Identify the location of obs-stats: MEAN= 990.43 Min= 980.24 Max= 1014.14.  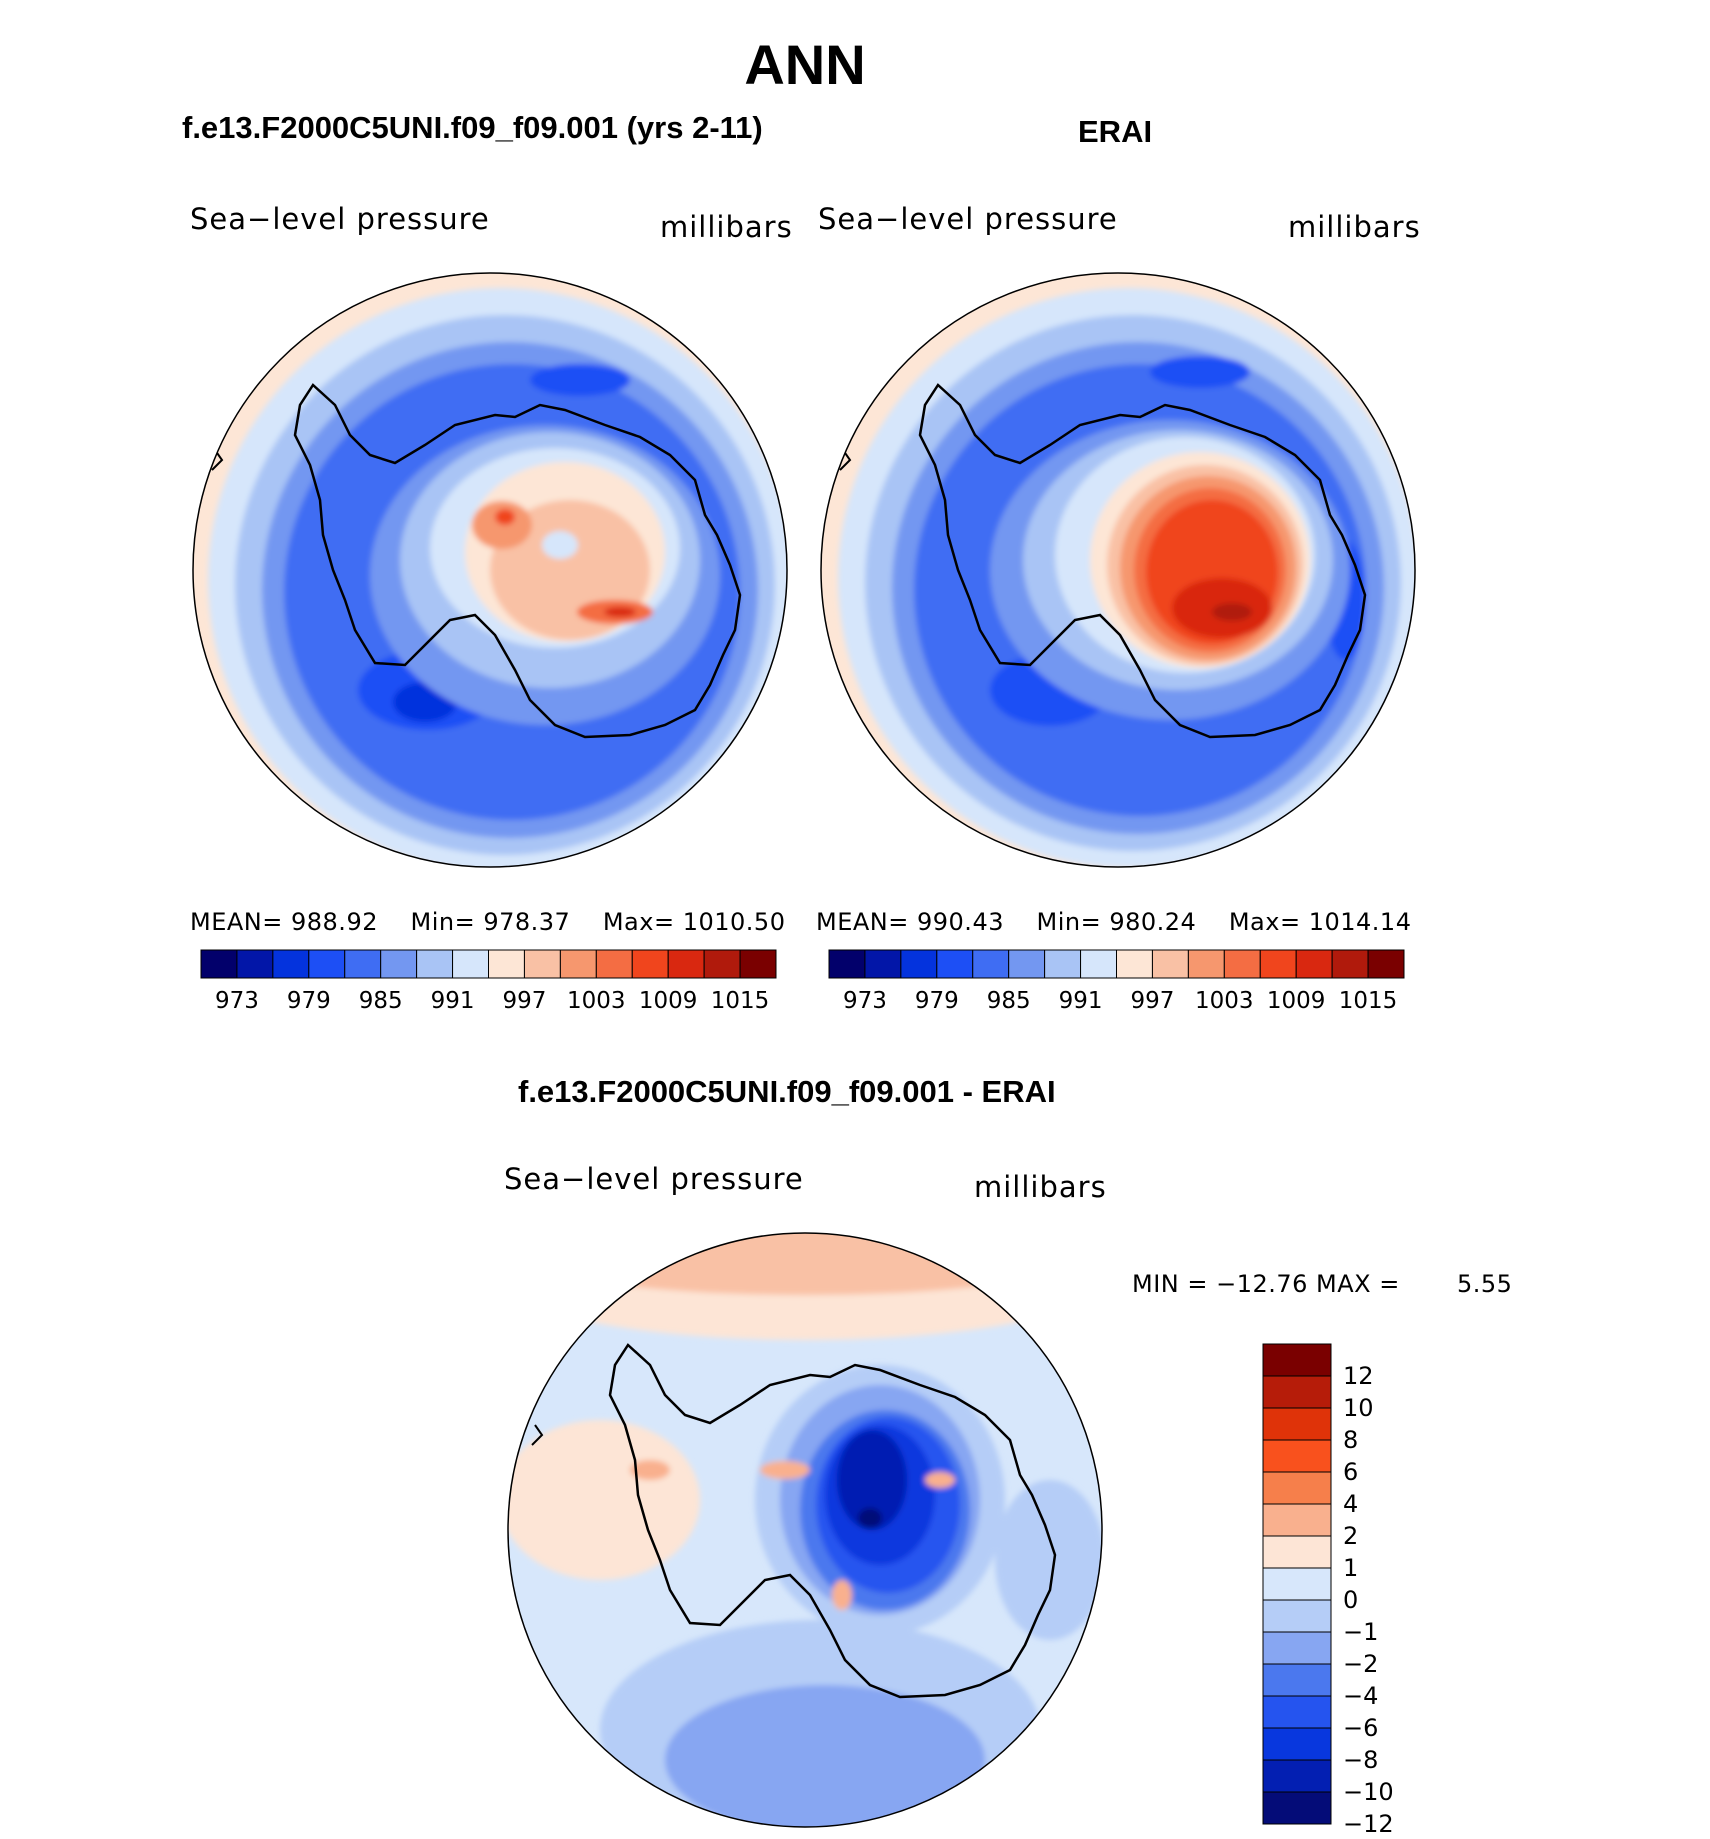
(1113, 922).